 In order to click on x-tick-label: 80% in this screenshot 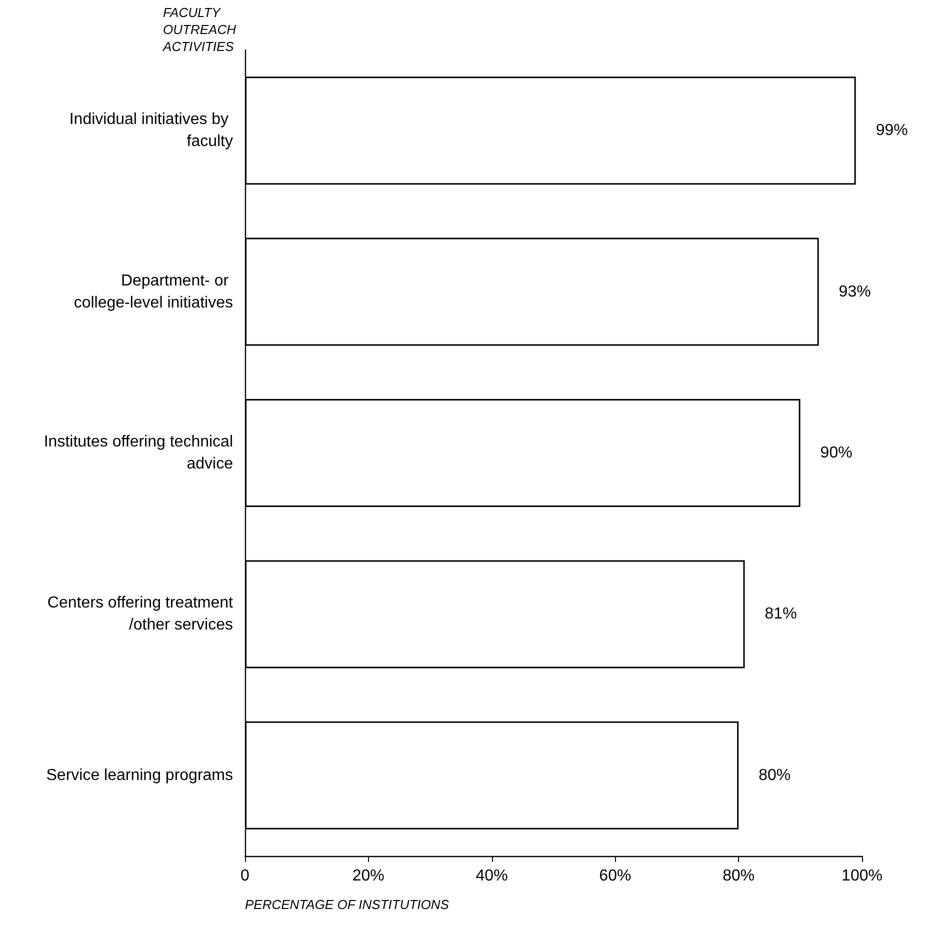, I will do `click(738, 876)`.